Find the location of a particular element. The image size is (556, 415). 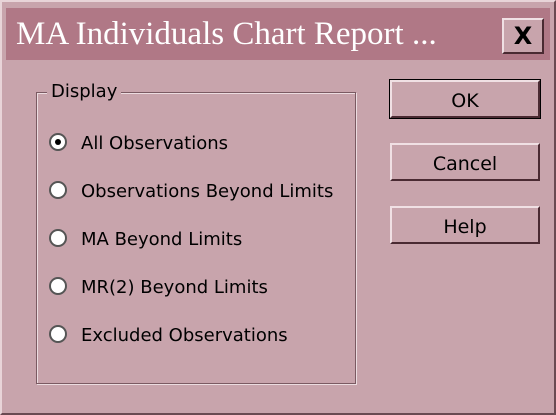

option-label: MA Beyond Limits is located at coordinates (162, 239).